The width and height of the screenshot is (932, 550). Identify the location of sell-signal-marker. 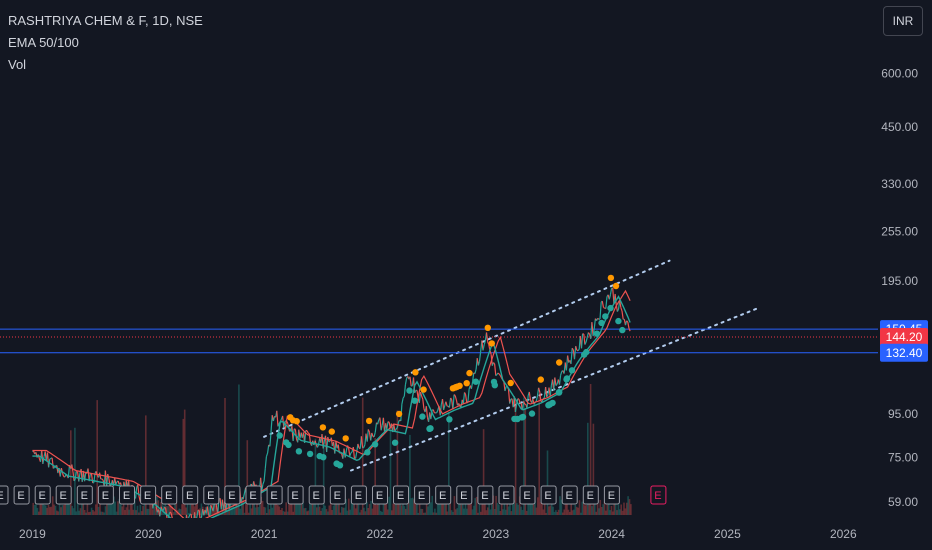
(559, 362).